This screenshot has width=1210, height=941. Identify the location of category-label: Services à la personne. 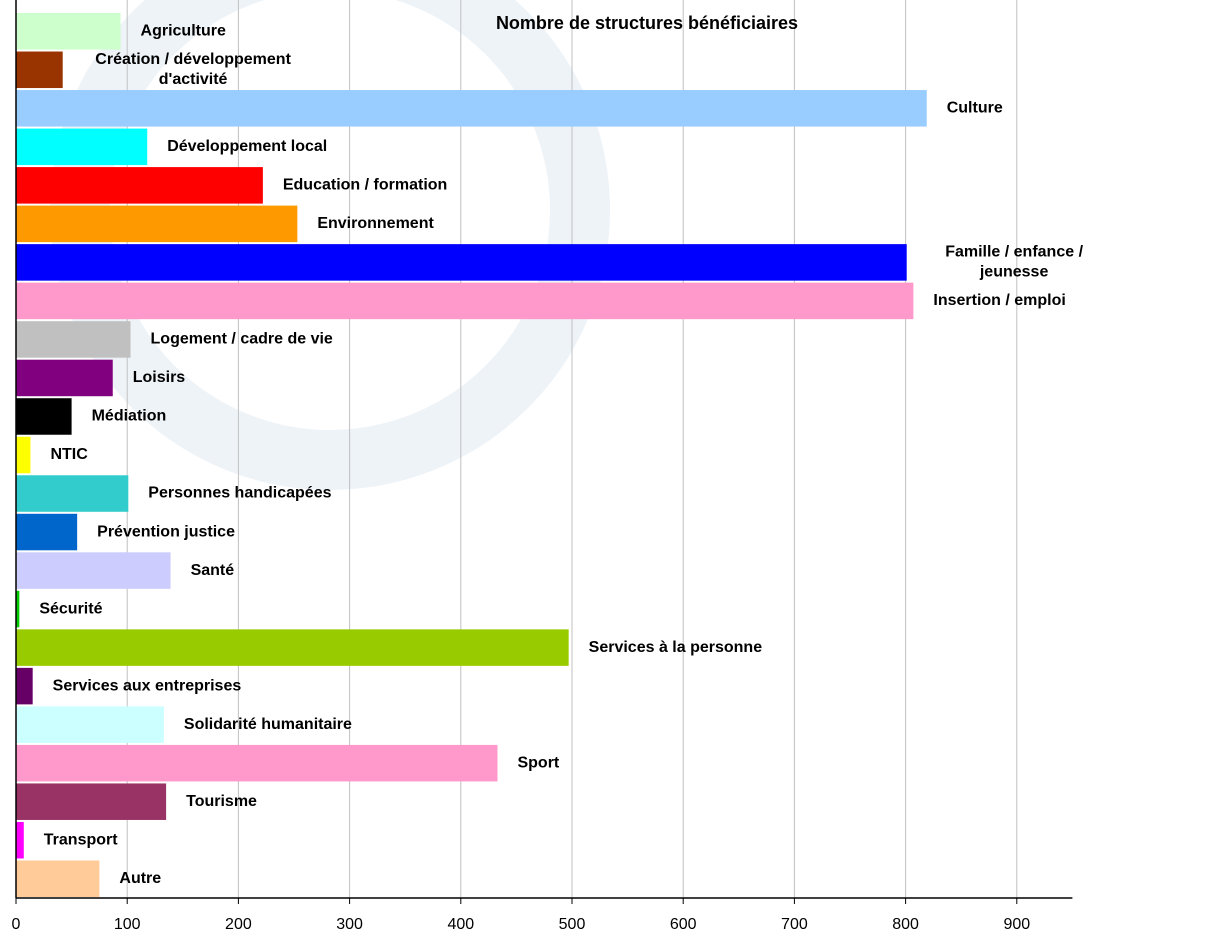
(676, 647).